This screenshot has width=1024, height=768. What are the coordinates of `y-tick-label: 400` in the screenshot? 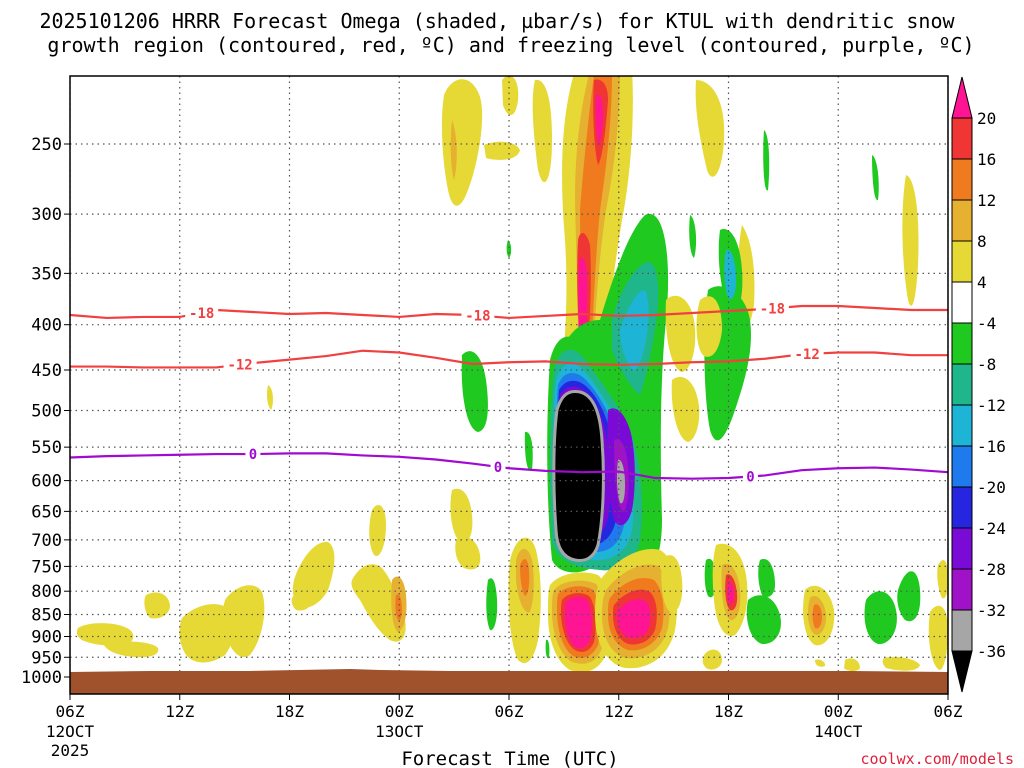 It's located at (46, 326).